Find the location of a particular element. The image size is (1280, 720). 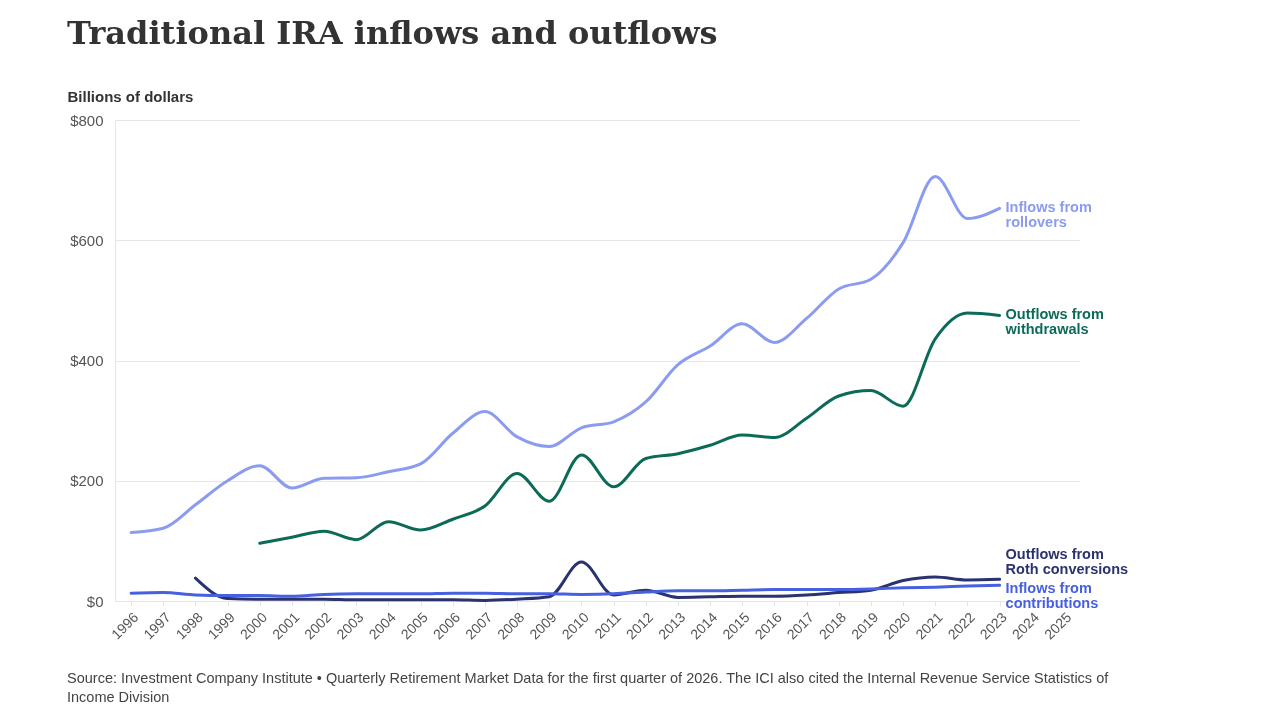

series-label: Inflows from rollovers is located at coordinates (1048, 215).